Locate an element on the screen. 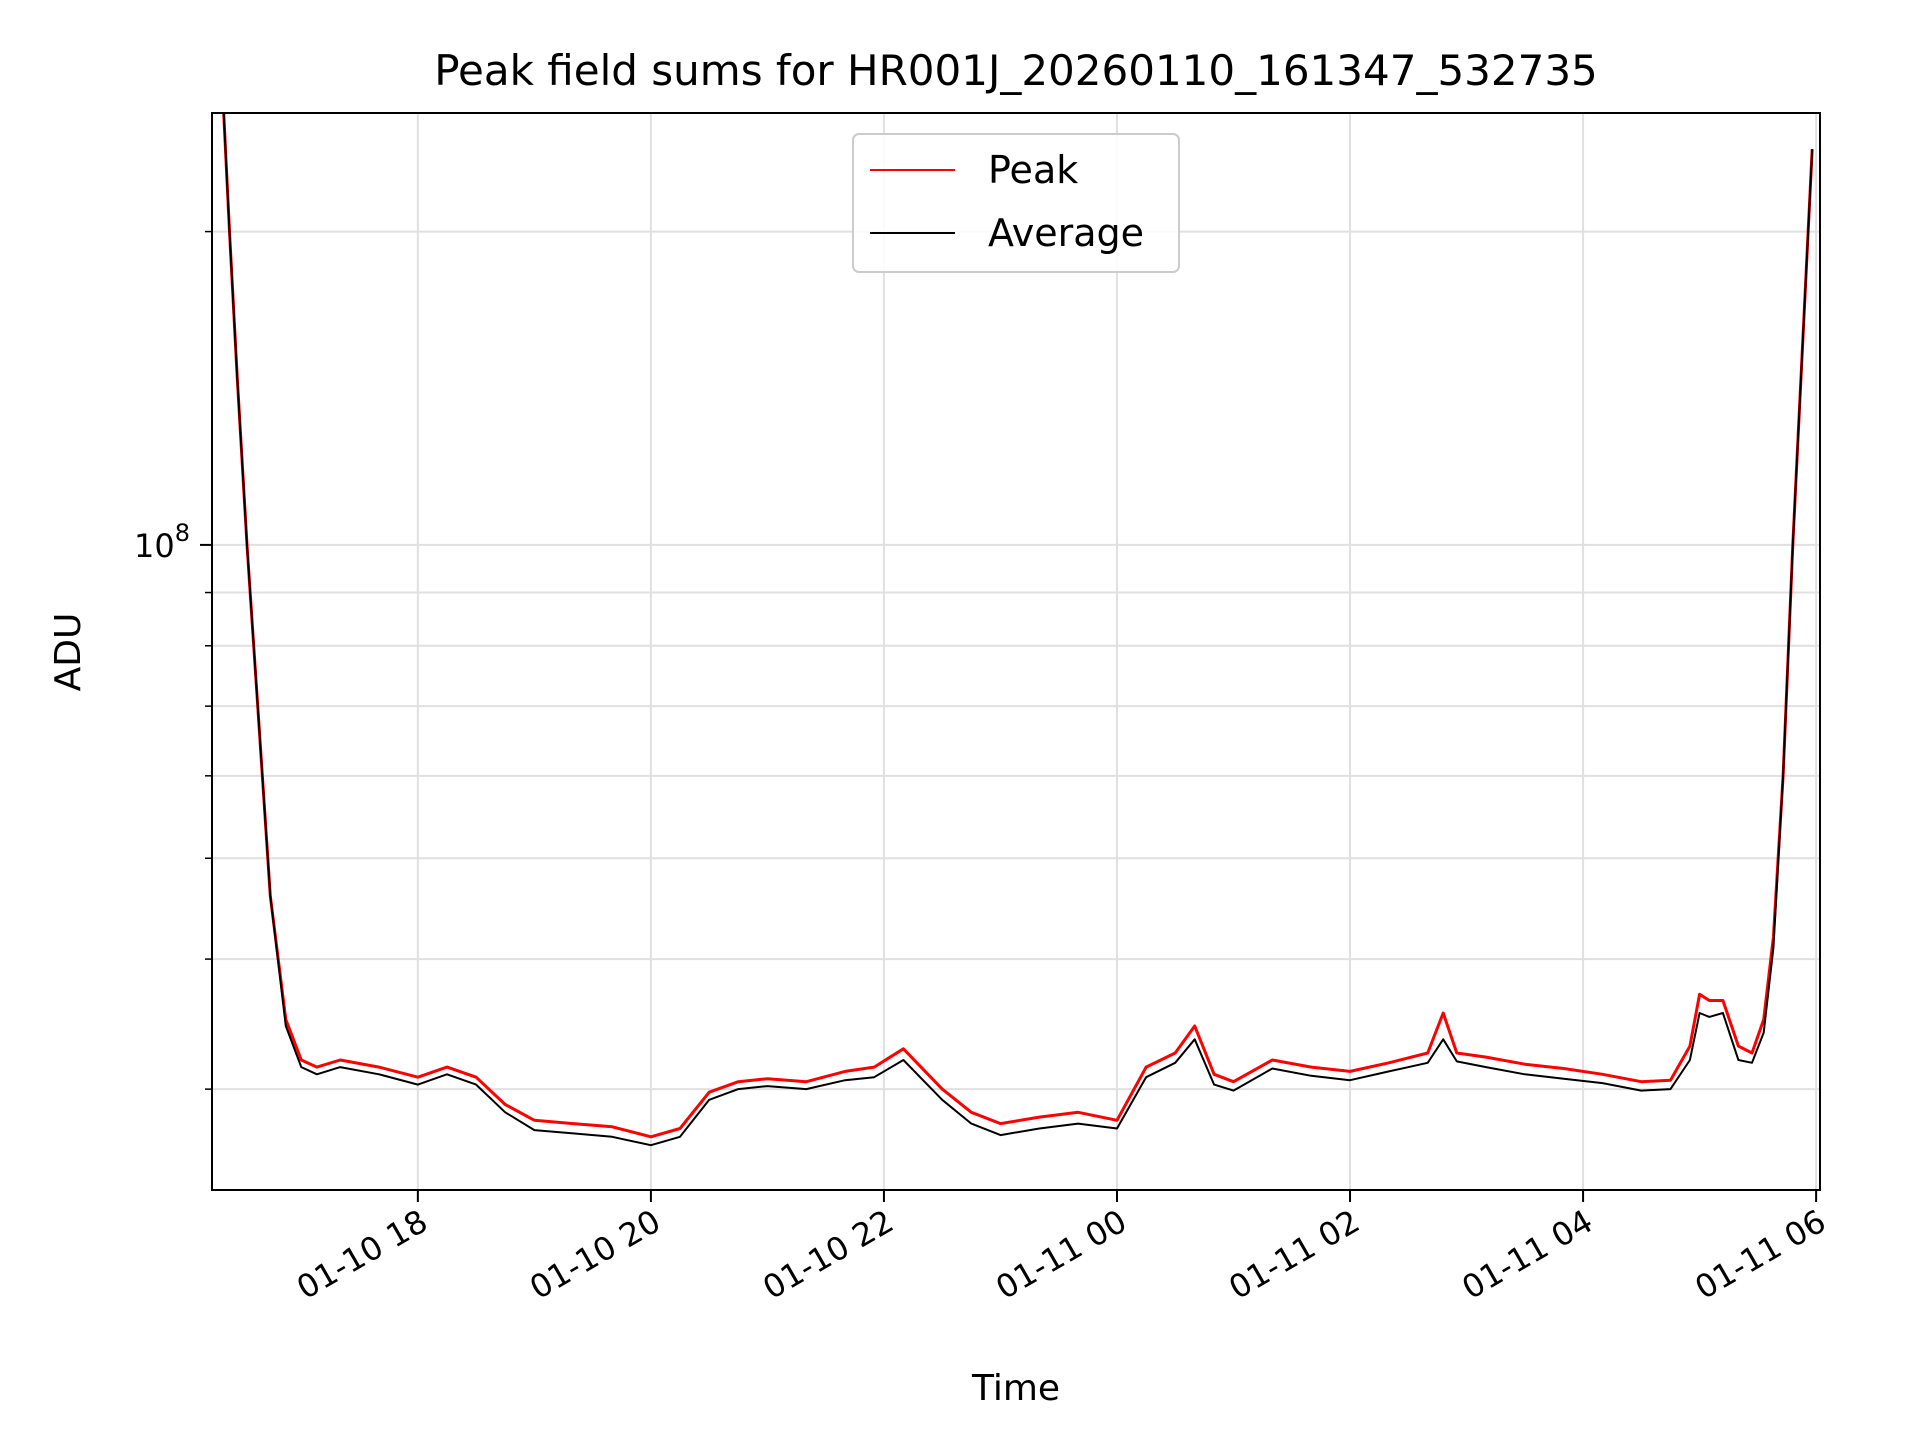 The image size is (1920, 1440). x-axis-label: Time is located at coordinates (1015, 1388).